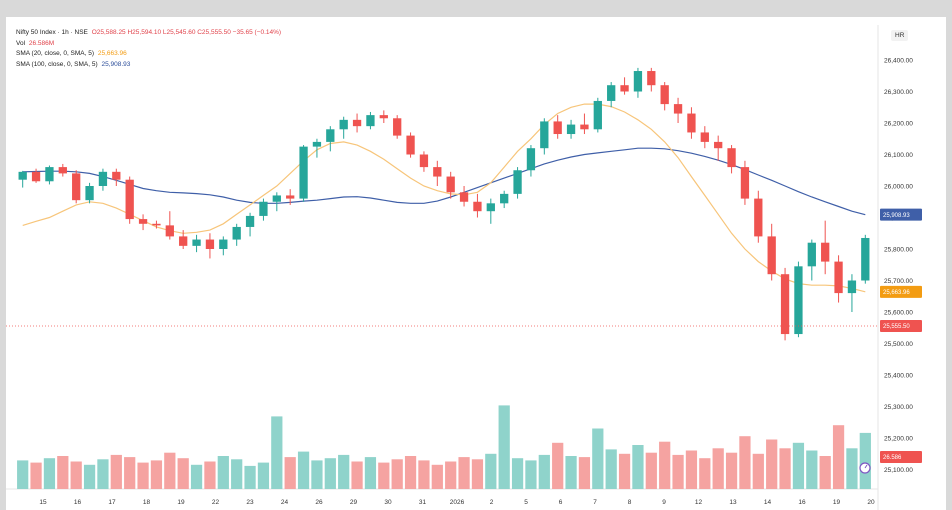  Describe the element at coordinates (900, 35) in the screenshot. I see `timeframe-button: HR` at that location.